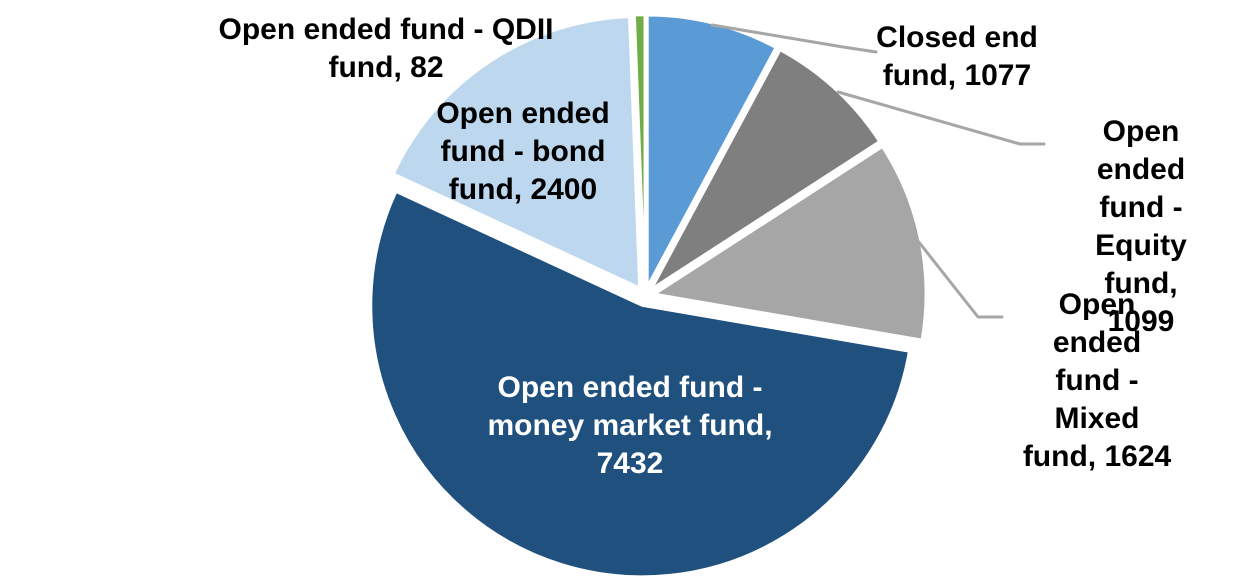  What do you see at coordinates (712, 151) in the screenshot?
I see `pie-slice-closed-end-fund` at bounding box center [712, 151].